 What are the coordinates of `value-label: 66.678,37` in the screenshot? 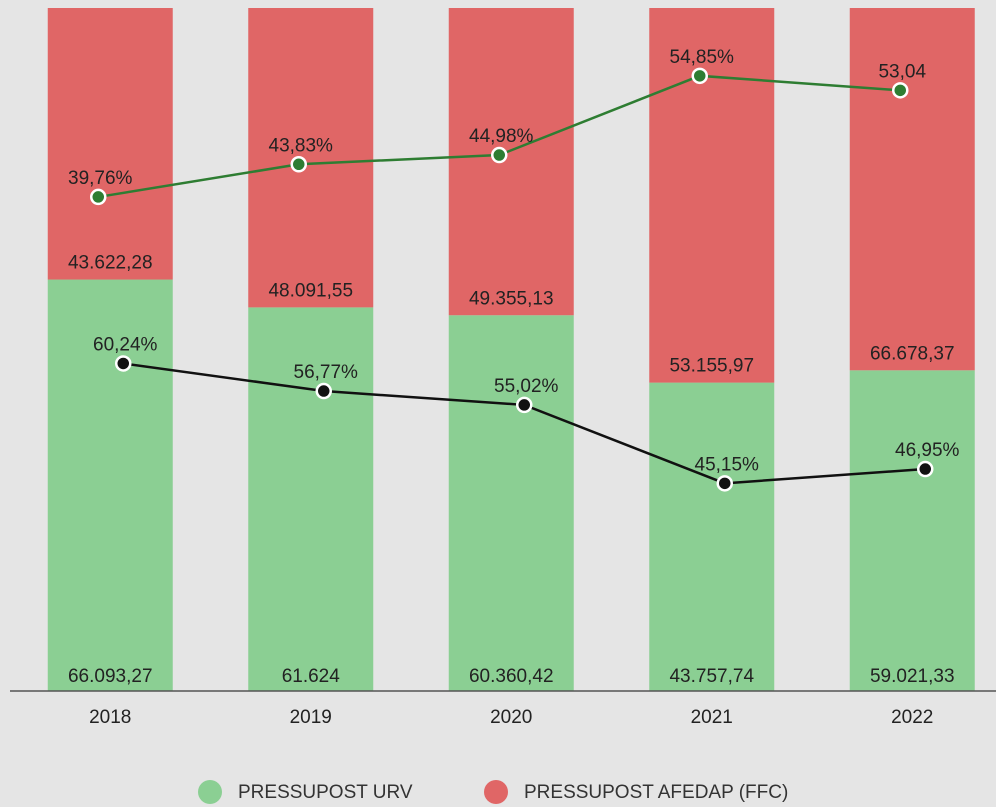 It's located at (912, 353).